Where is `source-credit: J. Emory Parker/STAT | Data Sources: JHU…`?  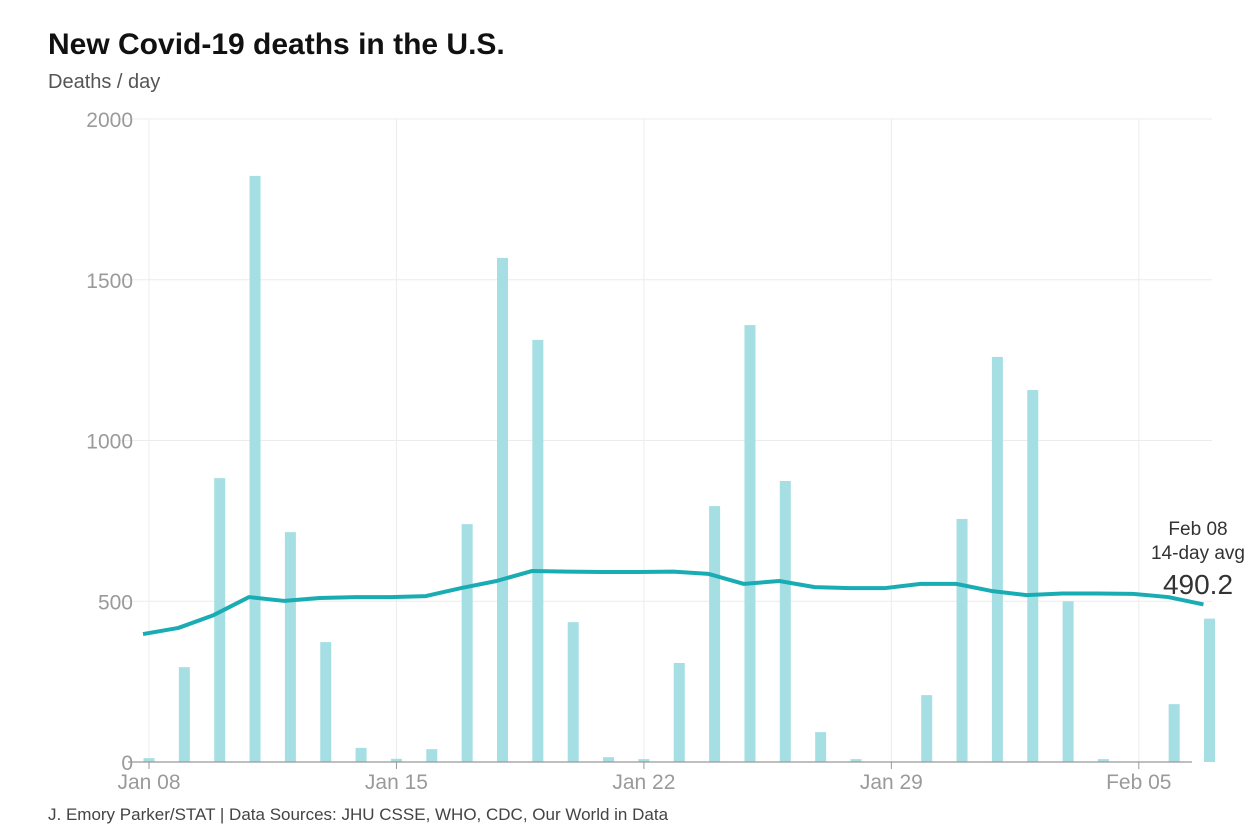
source-credit: J. Emory Parker/STAT | Data Sources: JHU… is located at coordinates (358, 814).